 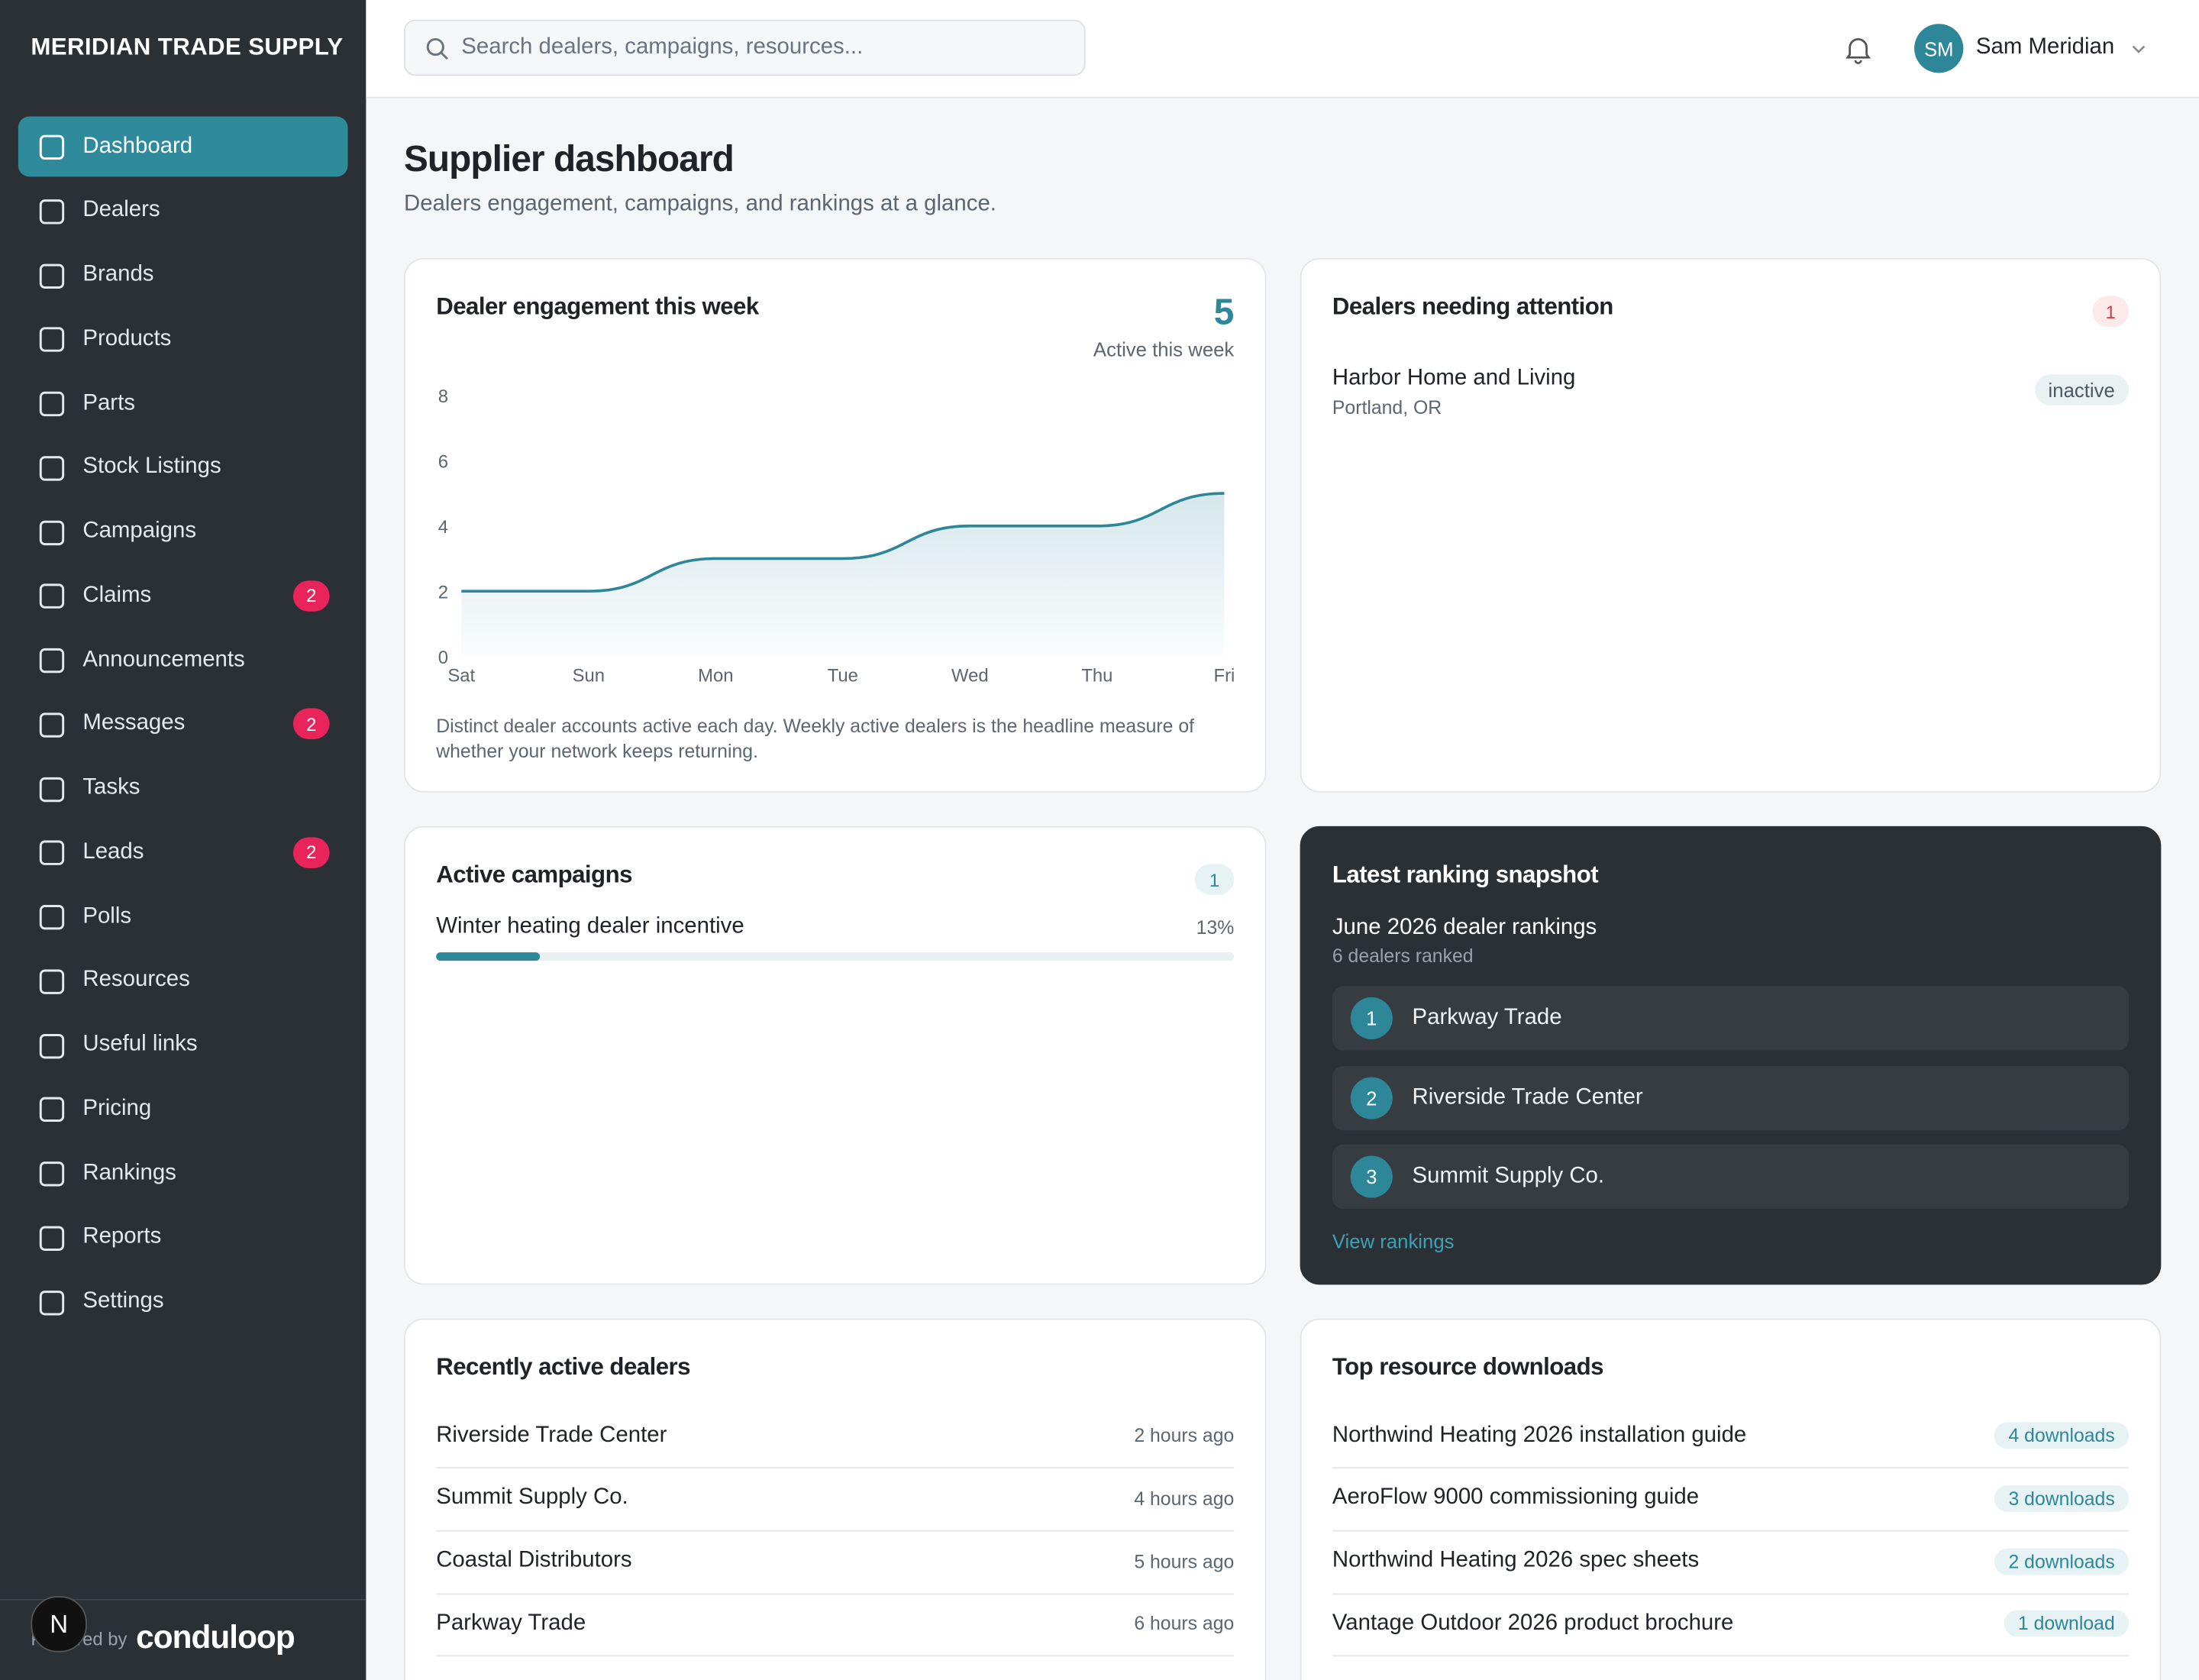 I want to click on nav-item: Pricing, so click(x=183, y=1109).